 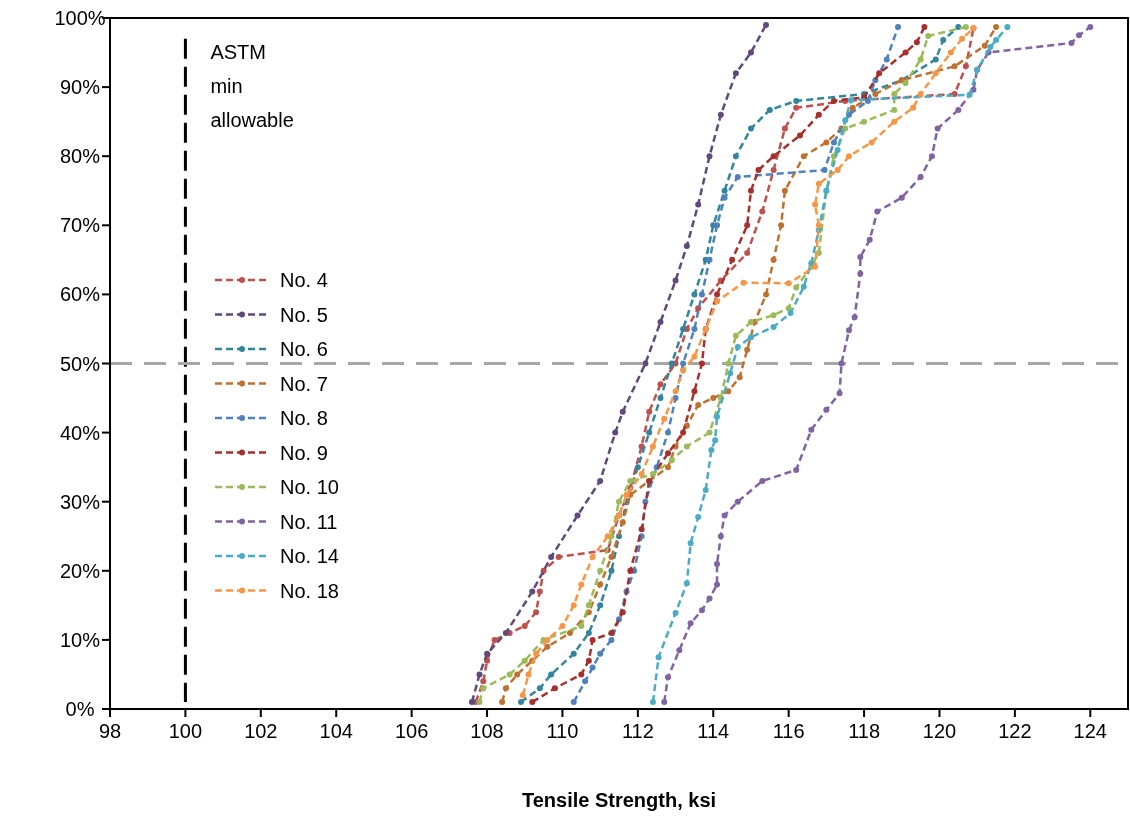 I want to click on y-tick-label: 80%, so click(x=80, y=156).